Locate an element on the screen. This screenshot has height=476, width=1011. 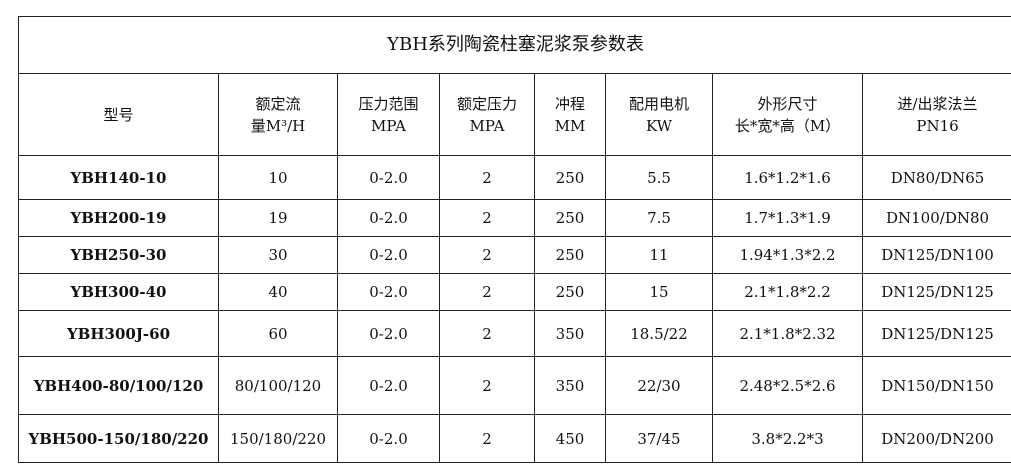
column-header: 压力范围 MPA is located at coordinates (388, 114).